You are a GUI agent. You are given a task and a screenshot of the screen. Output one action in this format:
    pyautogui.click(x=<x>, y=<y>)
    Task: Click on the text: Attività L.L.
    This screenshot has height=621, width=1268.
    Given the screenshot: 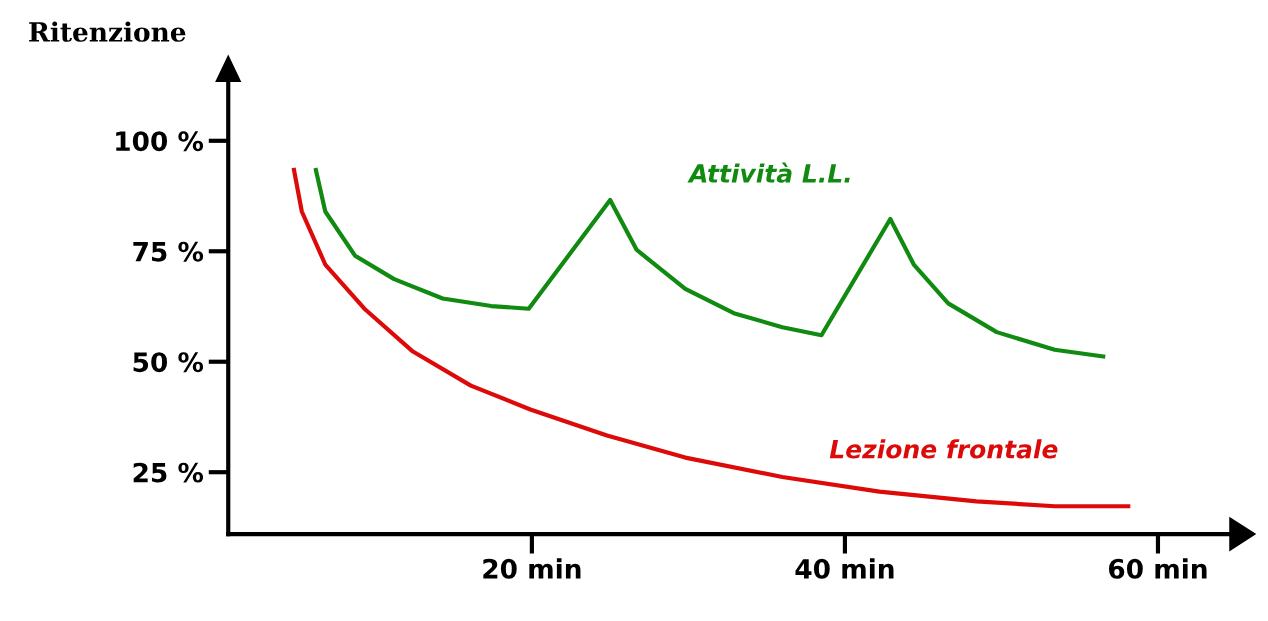 What is the action you would take?
    pyautogui.click(x=768, y=172)
    